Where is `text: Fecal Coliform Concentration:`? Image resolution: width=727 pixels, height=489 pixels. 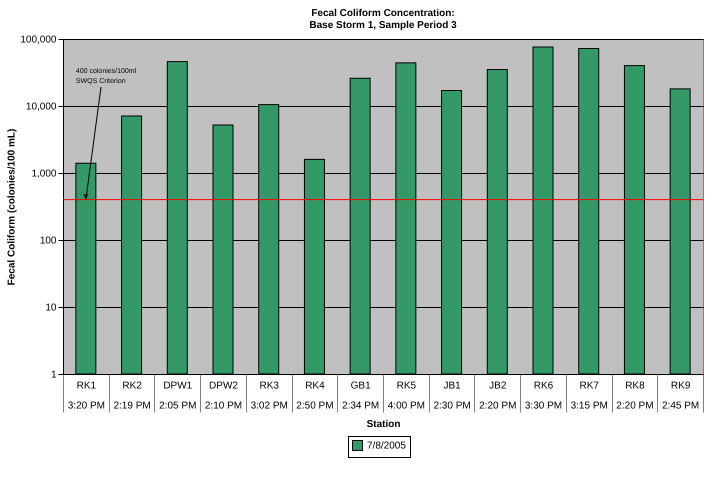
text: Fecal Coliform Concentration: is located at coordinates (383, 13).